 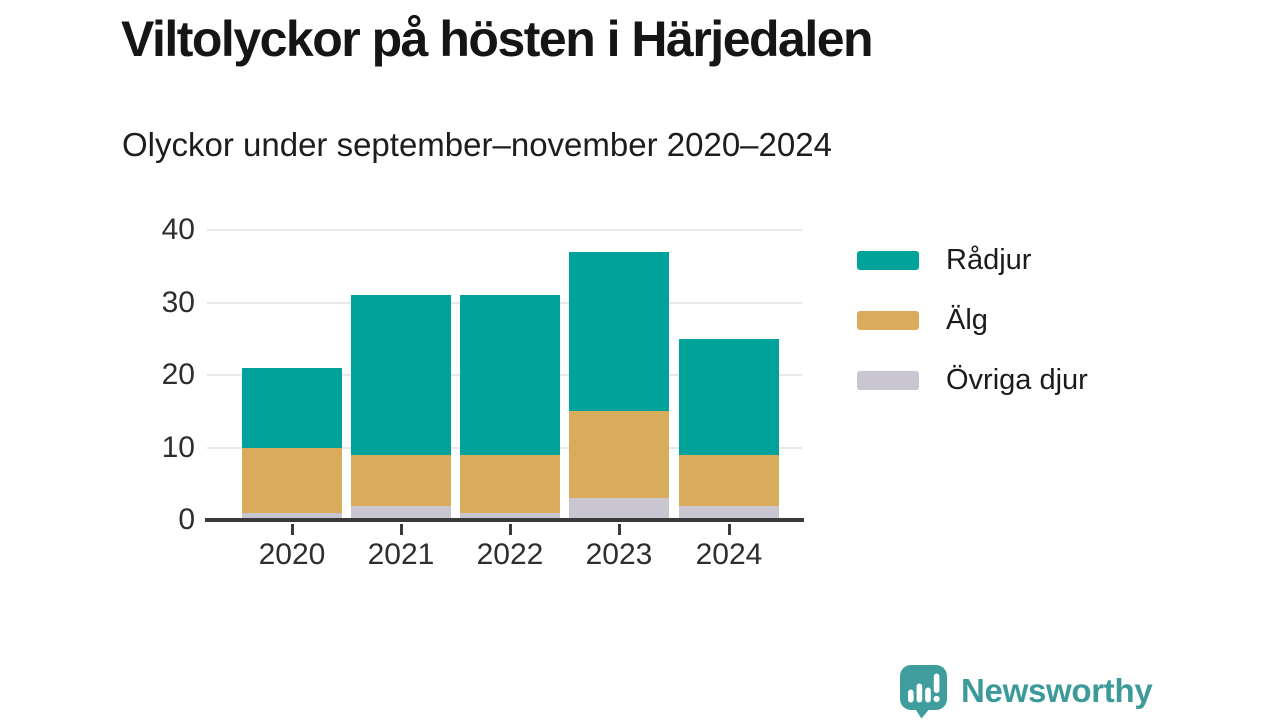 What do you see at coordinates (619, 529) in the screenshot?
I see `x-tick-2023` at bounding box center [619, 529].